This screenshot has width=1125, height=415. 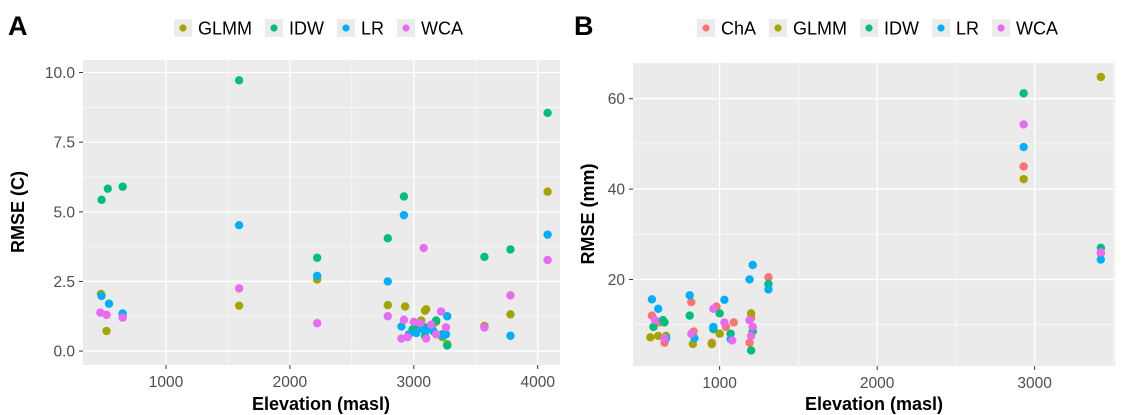 I want to click on legend-label-cha: ChA, so click(x=738, y=29).